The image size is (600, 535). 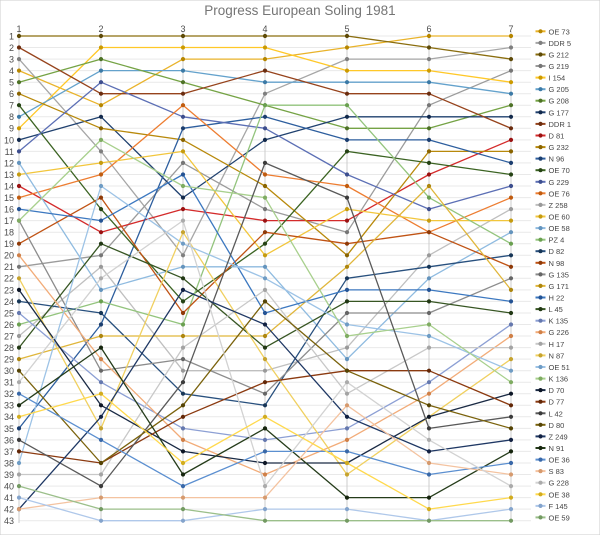 What do you see at coordinates (559, 182) in the screenshot?
I see `svg-text: G 229` at bounding box center [559, 182].